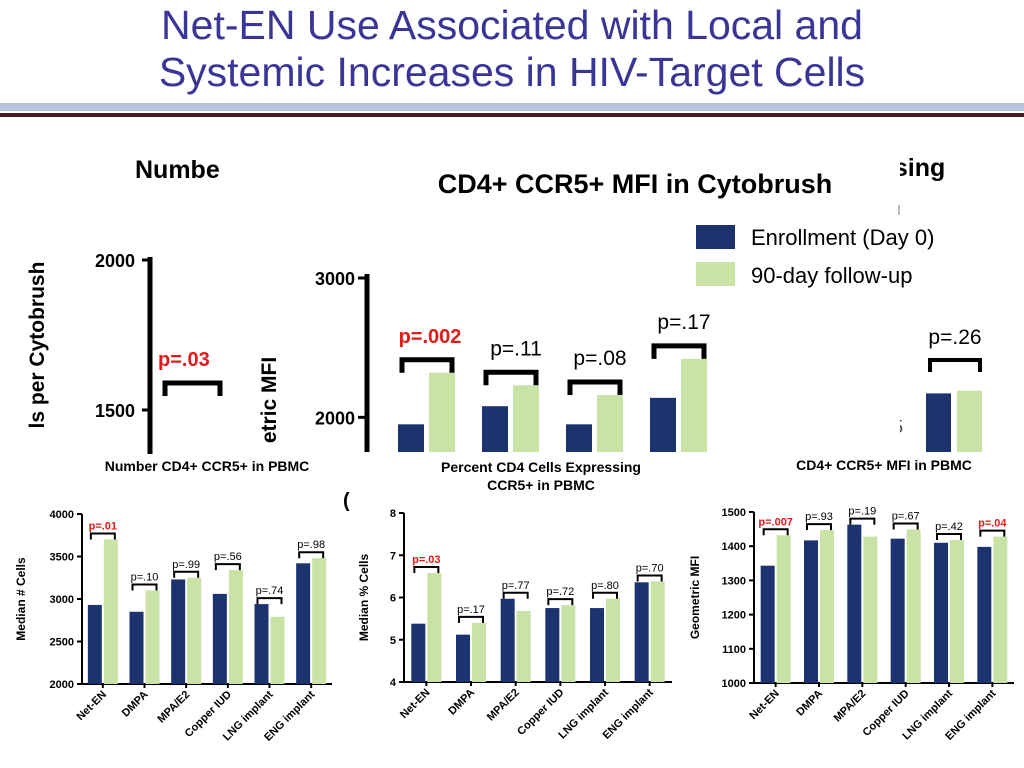 This screenshot has width=1024, height=768. What do you see at coordinates (145, 578) in the screenshot?
I see `pvalue-label: p=.10` at bounding box center [145, 578].